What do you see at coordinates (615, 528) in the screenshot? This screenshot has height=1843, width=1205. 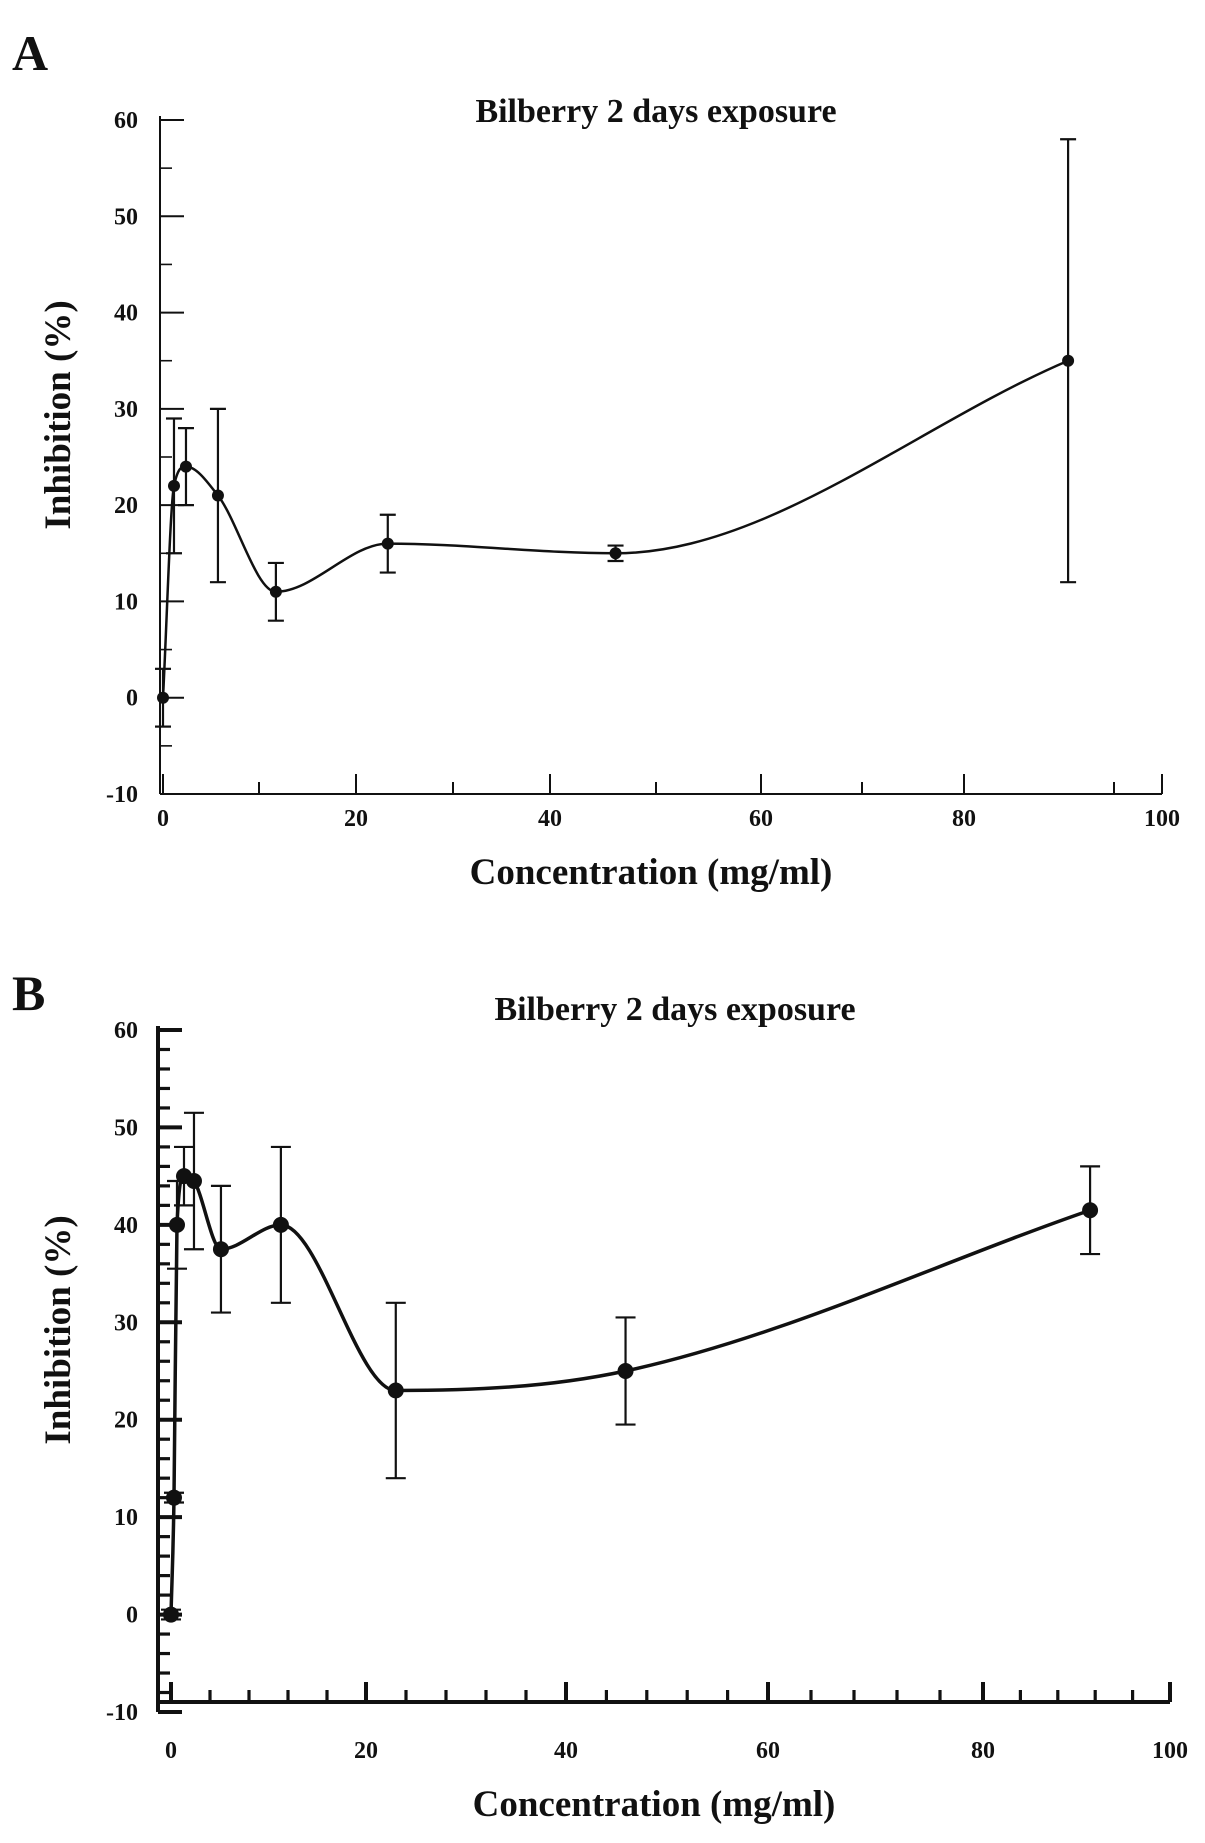 I see `series-line` at bounding box center [615, 528].